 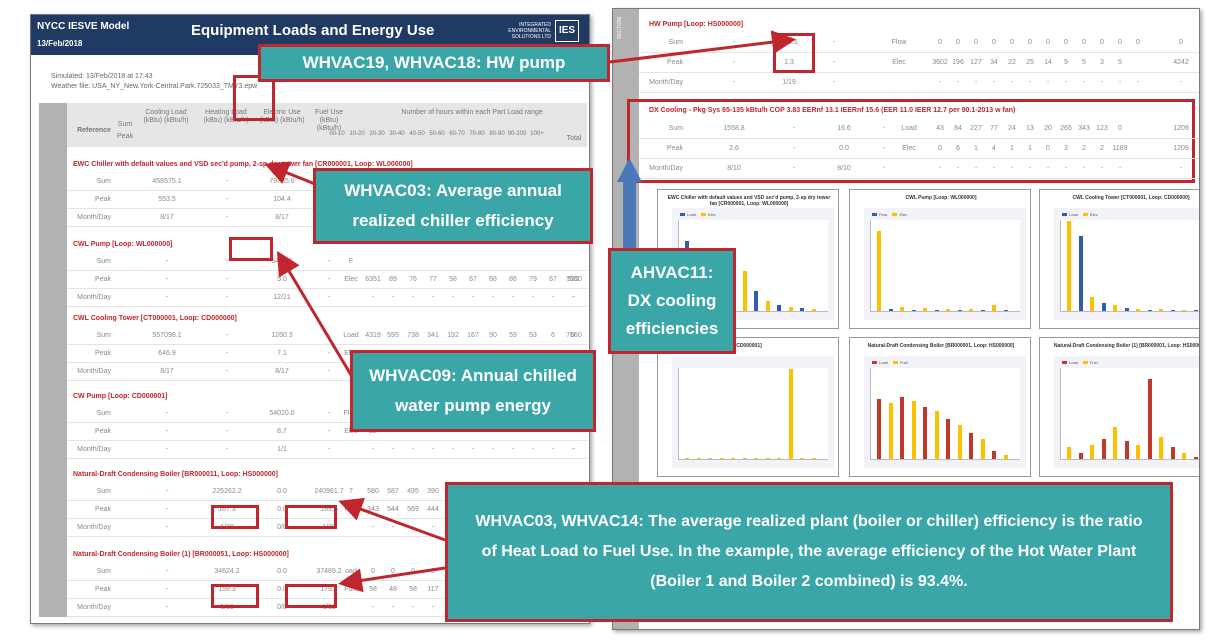 I want to click on hours-cells: 4319 595 738 341 192 167 90 59 53 6 0, so click(x=473, y=335).